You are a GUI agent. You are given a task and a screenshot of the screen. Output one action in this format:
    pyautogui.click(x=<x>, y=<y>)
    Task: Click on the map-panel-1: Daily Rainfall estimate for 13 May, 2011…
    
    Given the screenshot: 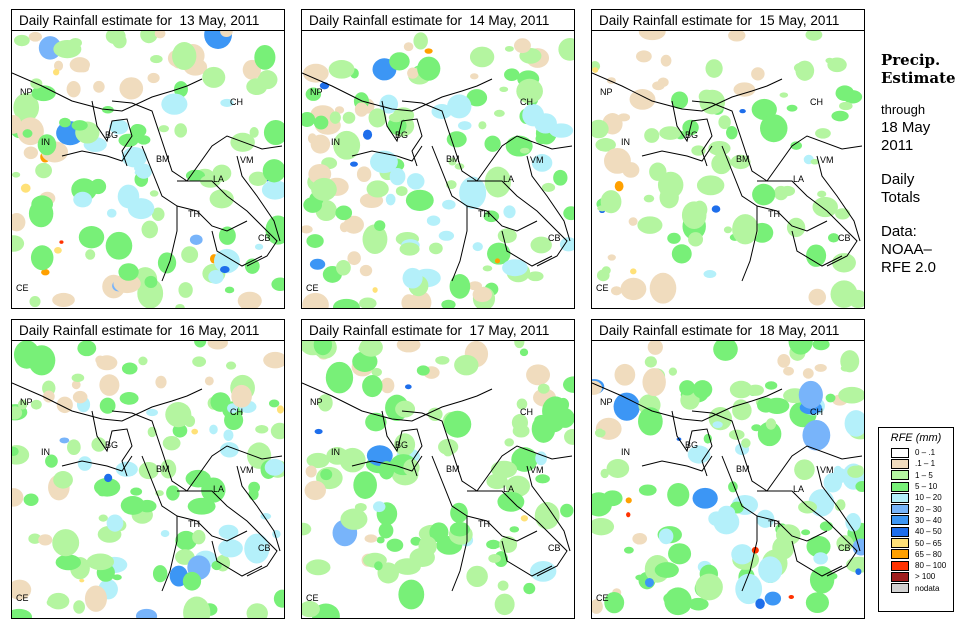 What is the action you would take?
    pyautogui.click(x=148, y=159)
    